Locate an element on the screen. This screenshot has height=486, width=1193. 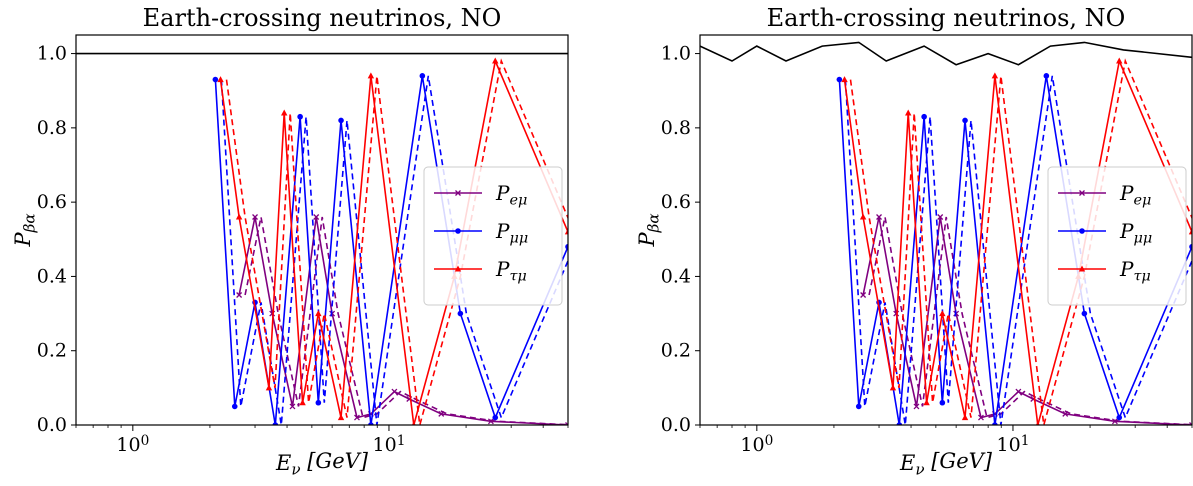
y-tick-label: 1.0 is located at coordinates (52, 54).